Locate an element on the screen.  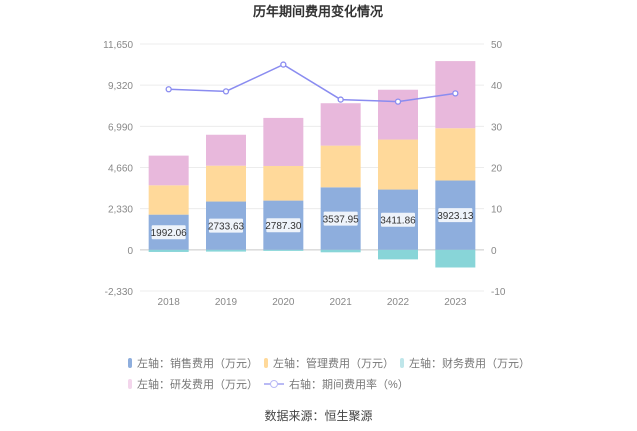
data-label: 2787.30 is located at coordinates (283, 226).